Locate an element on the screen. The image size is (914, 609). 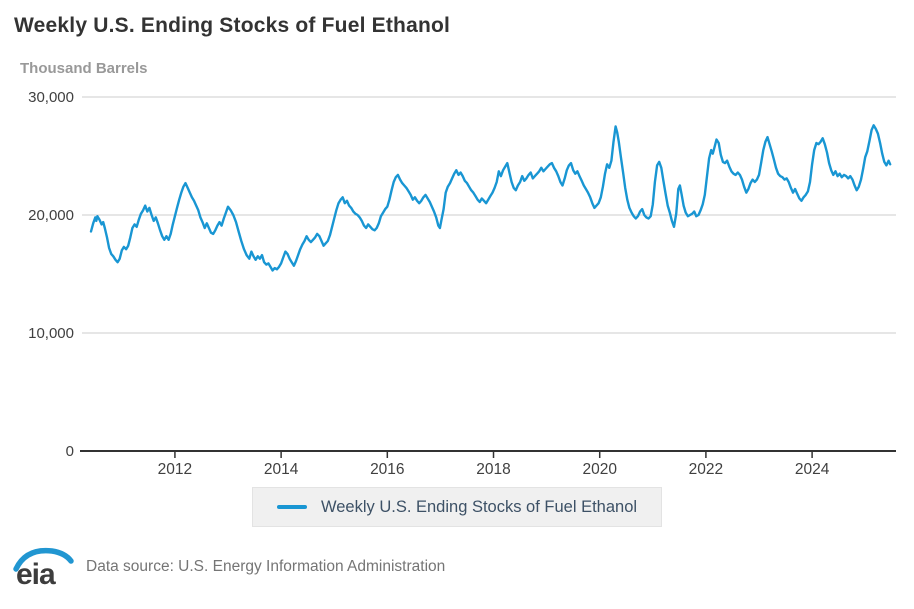
x-tick-label-2020: 2020 is located at coordinates (599, 469).